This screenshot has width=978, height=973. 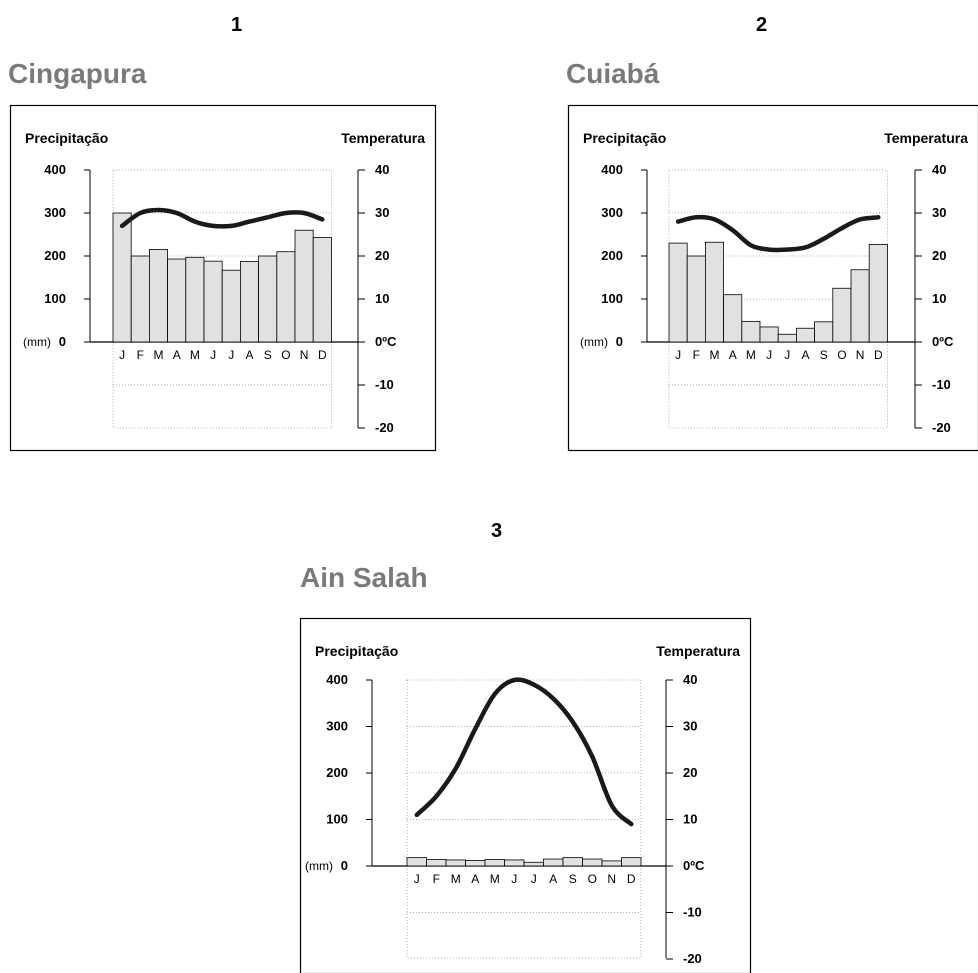 I want to click on chart-title: Ain Salah, so click(x=364, y=577).